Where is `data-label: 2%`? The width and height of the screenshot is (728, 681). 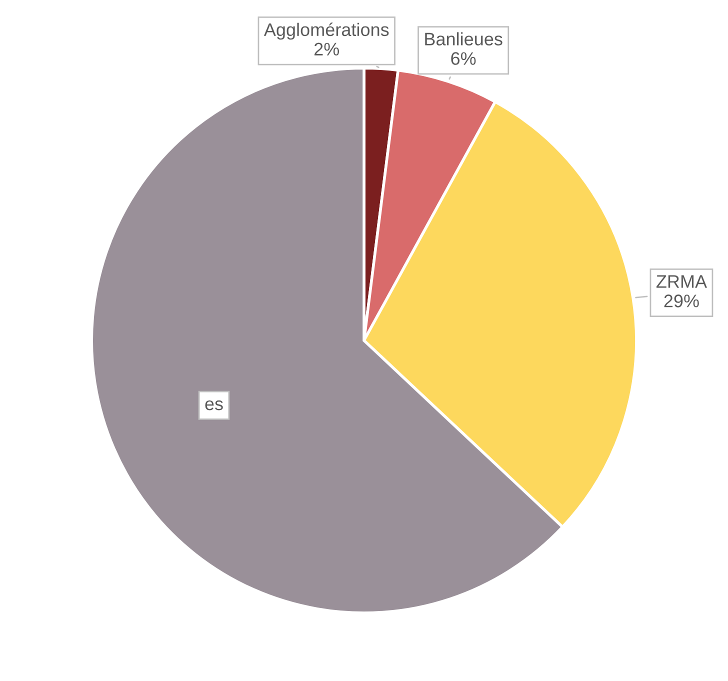 data-label: 2% is located at coordinates (327, 49).